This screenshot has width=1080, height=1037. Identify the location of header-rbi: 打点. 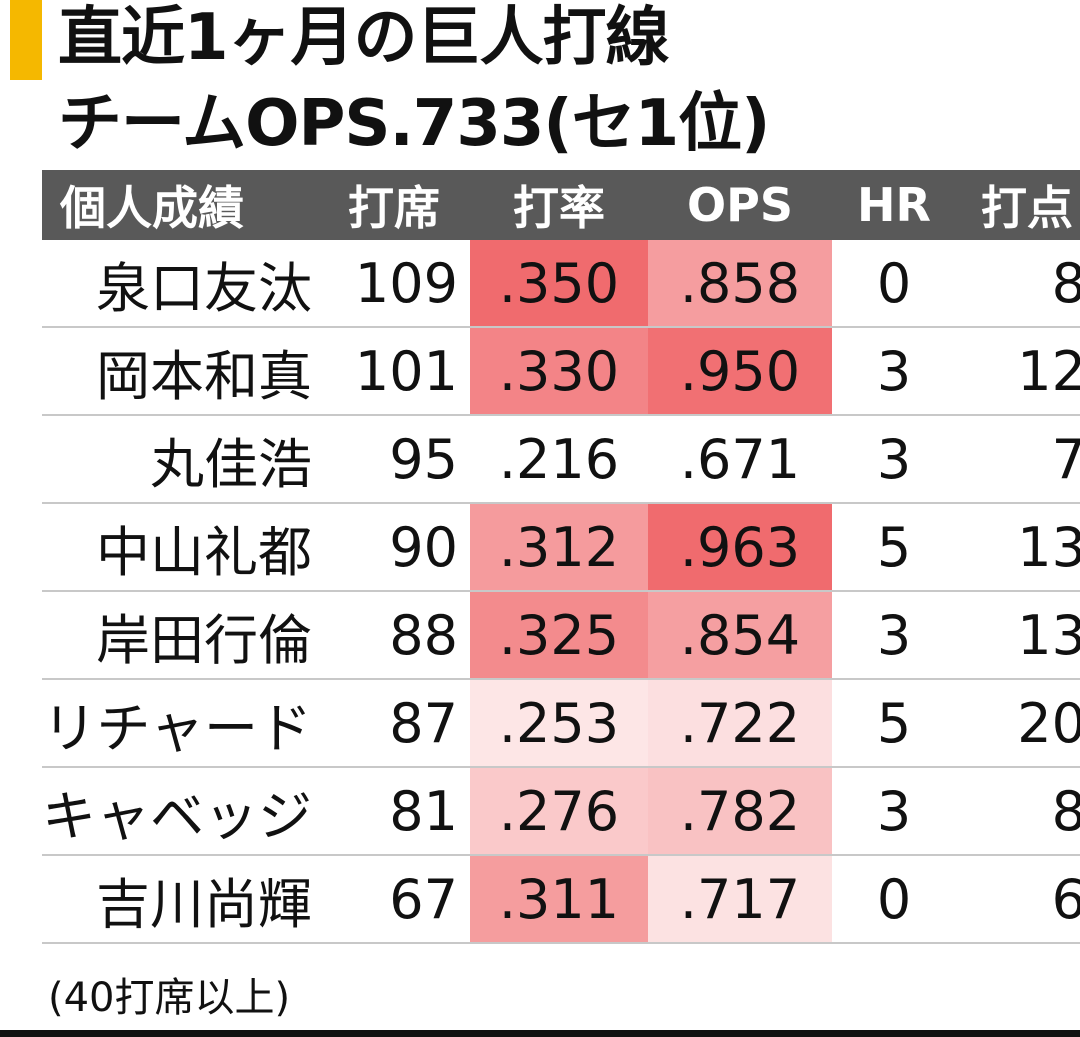
(1018, 205).